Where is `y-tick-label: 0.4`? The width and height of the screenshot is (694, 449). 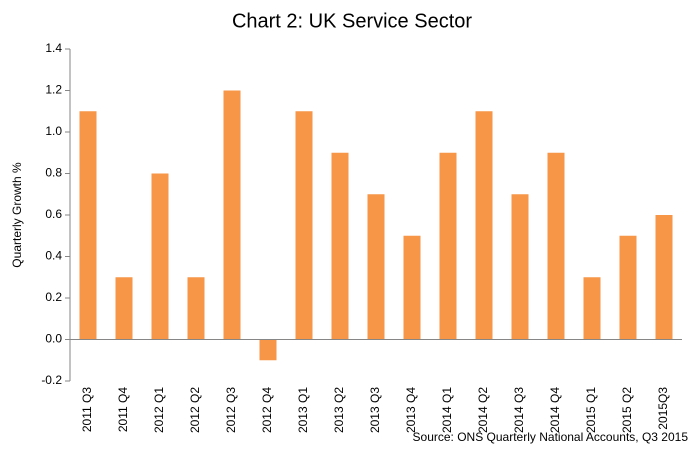 y-tick-label: 0.4 is located at coordinates (53, 256).